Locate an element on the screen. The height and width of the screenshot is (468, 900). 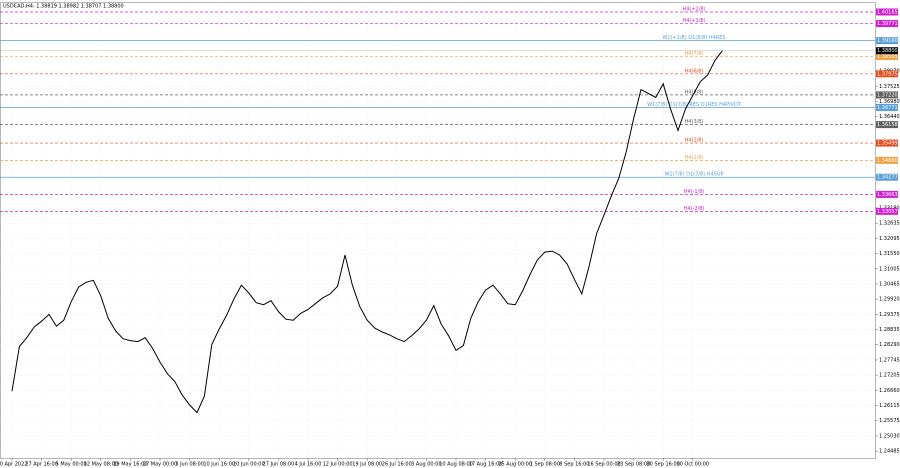
y-tick-label: 1.37525 is located at coordinates (889, 87).